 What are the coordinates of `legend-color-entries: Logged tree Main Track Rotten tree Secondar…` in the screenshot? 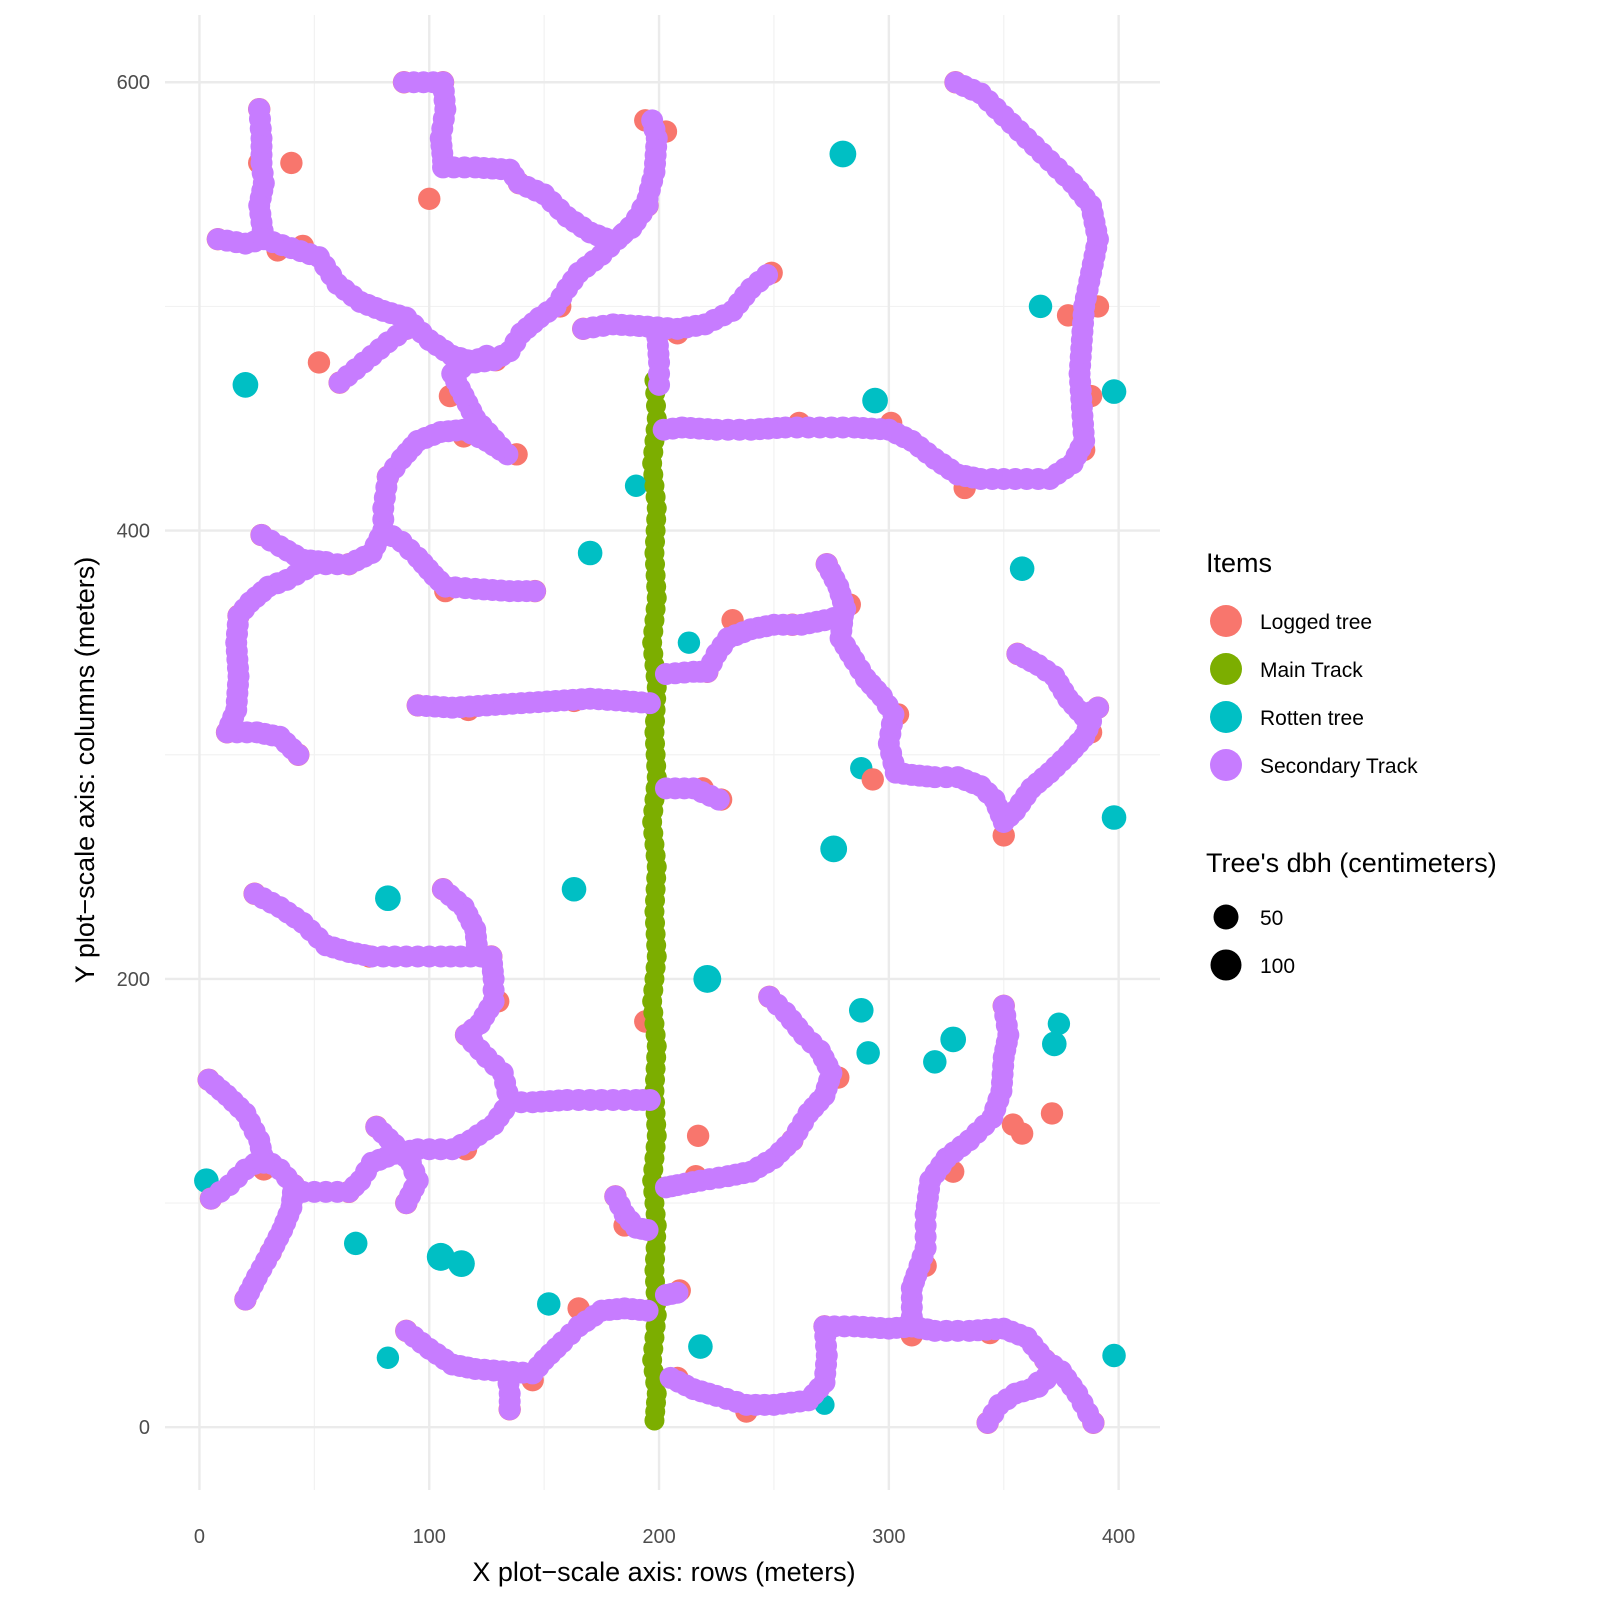 It's located at (1314, 693).